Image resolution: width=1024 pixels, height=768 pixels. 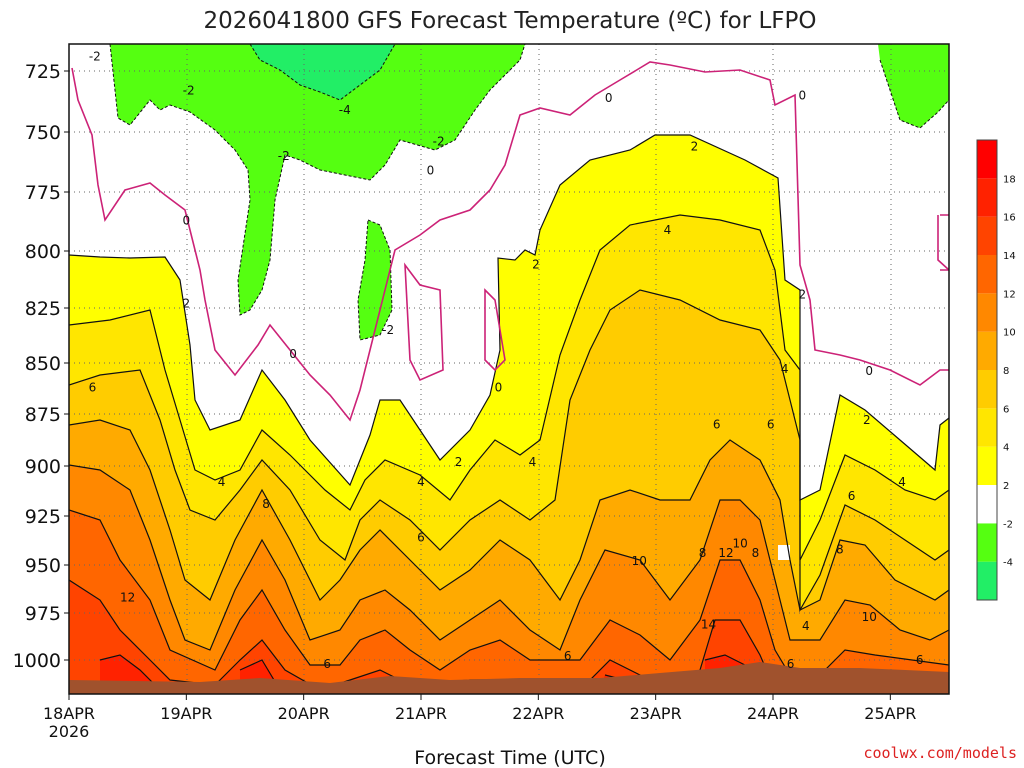 What do you see at coordinates (43, 72) in the screenshot?
I see `y-tick-label: 725` at bounding box center [43, 72].